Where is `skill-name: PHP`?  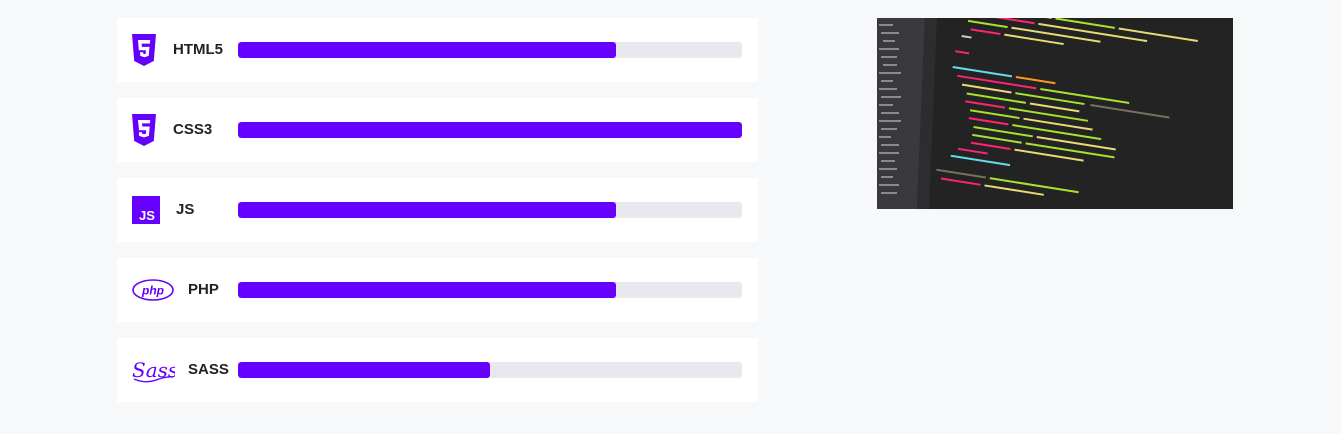 skill-name: PHP is located at coordinates (203, 289).